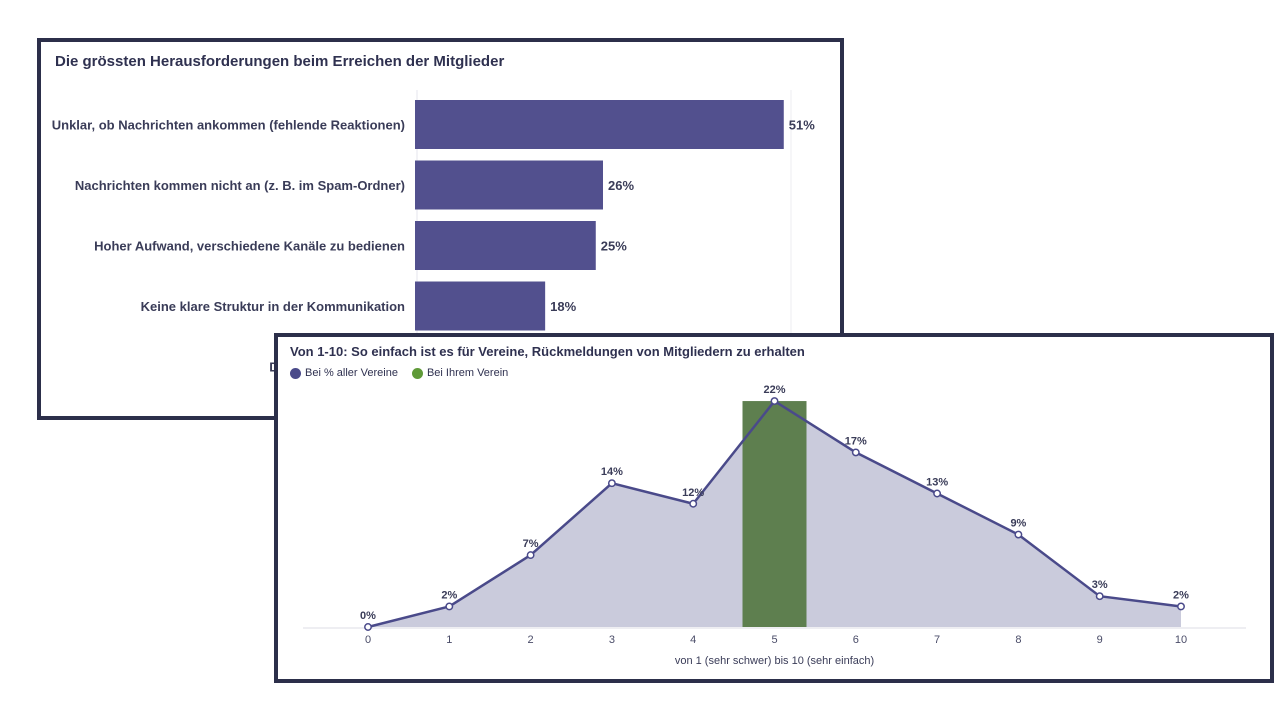 The height and width of the screenshot is (720, 1280). I want to click on bar-value-label: 26%, so click(621, 185).